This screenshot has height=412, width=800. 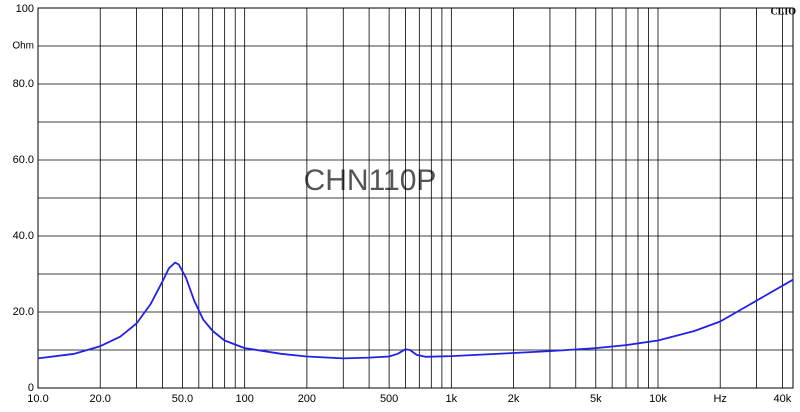 I want to click on x-tick-label: 1k, so click(x=452, y=399).